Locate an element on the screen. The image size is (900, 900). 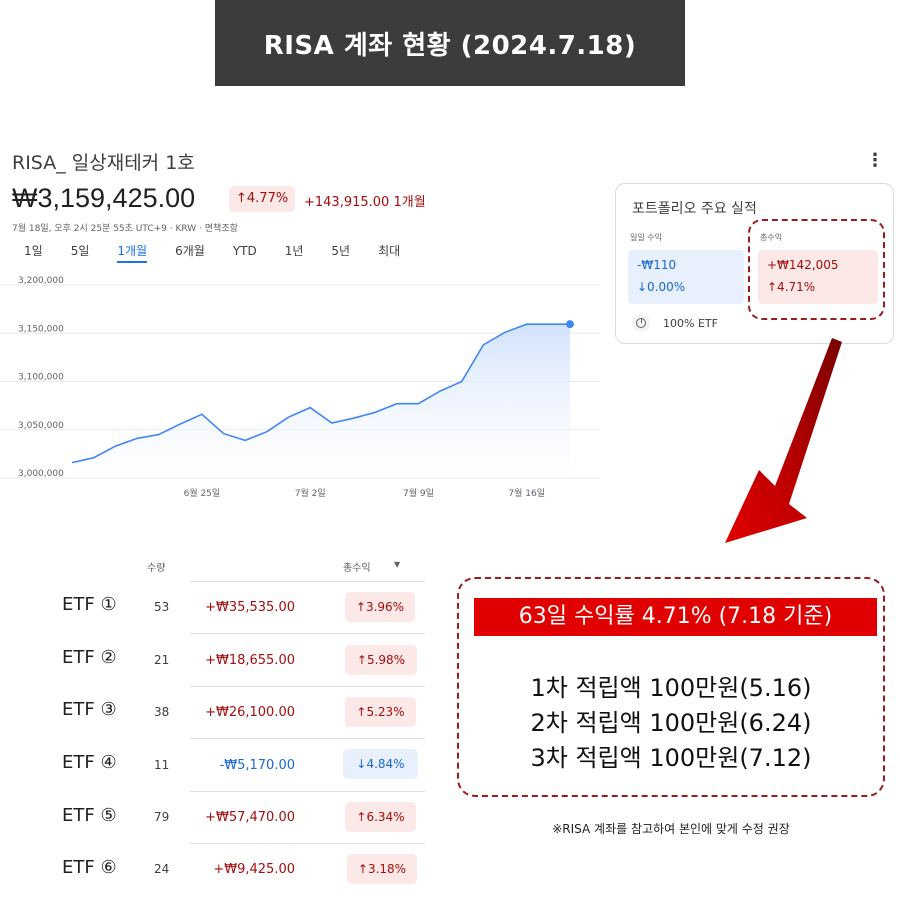
y-tick-label: 3,200,000 is located at coordinates (41, 281).